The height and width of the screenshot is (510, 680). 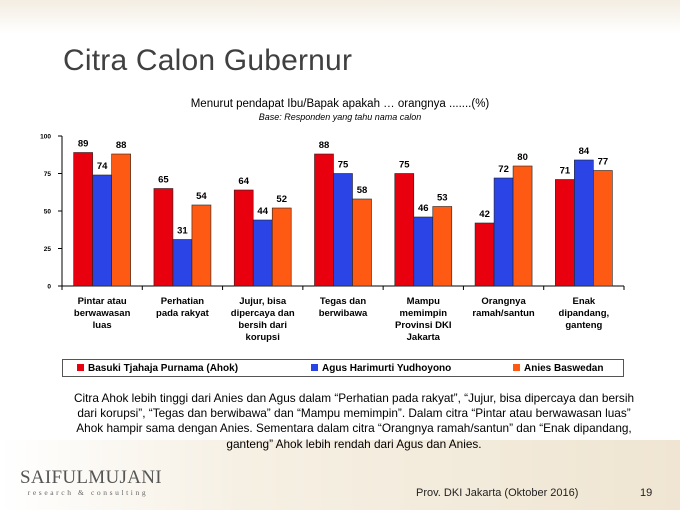 What do you see at coordinates (48, 174) in the screenshot?
I see `y-tick-label-75: 75` at bounding box center [48, 174].